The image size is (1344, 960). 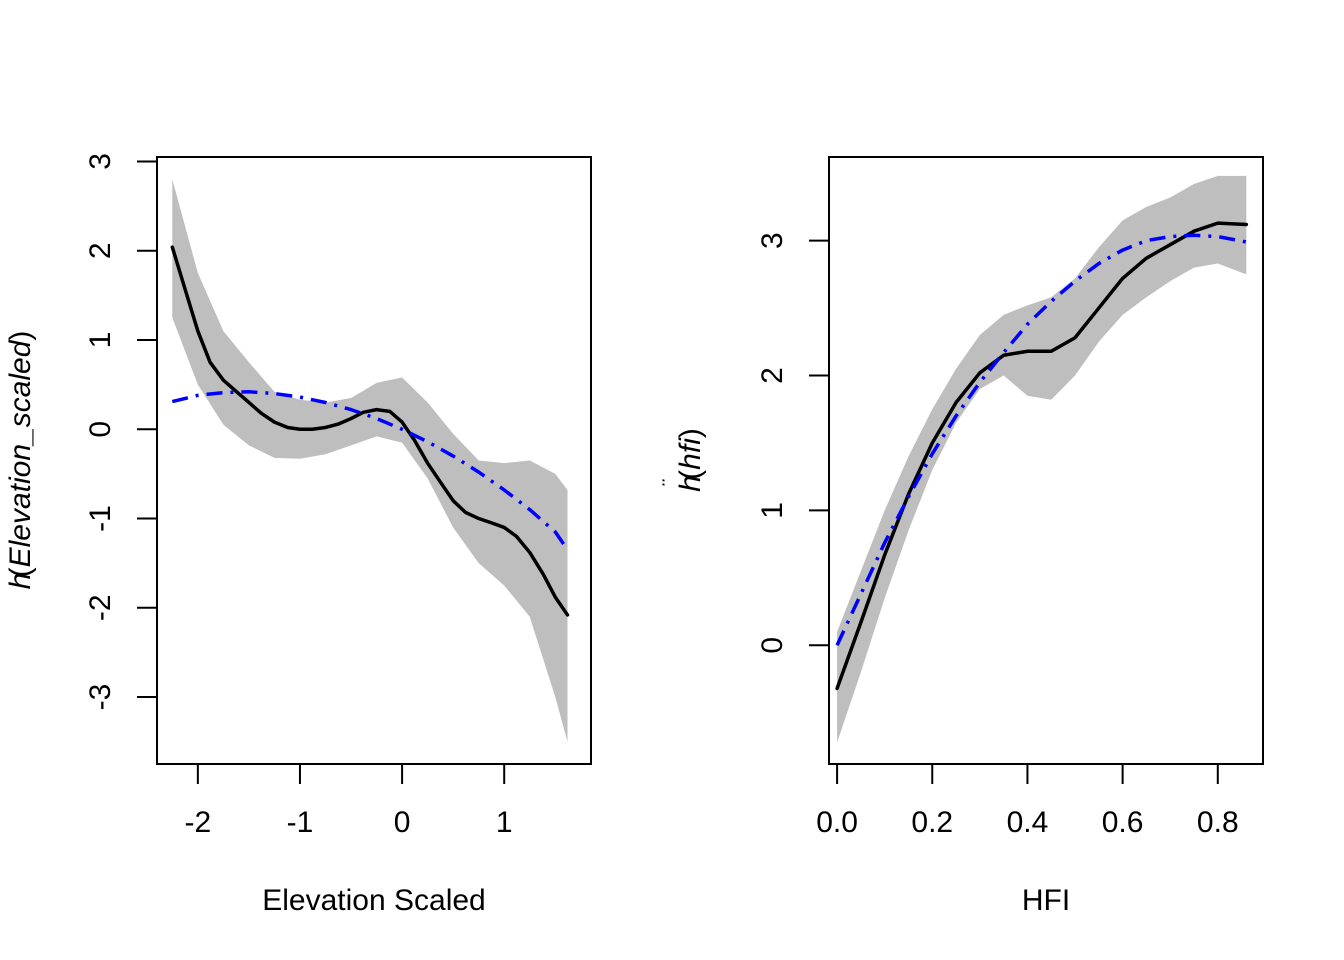 I want to click on x-tick-label: 0.6, so click(x=1123, y=822).